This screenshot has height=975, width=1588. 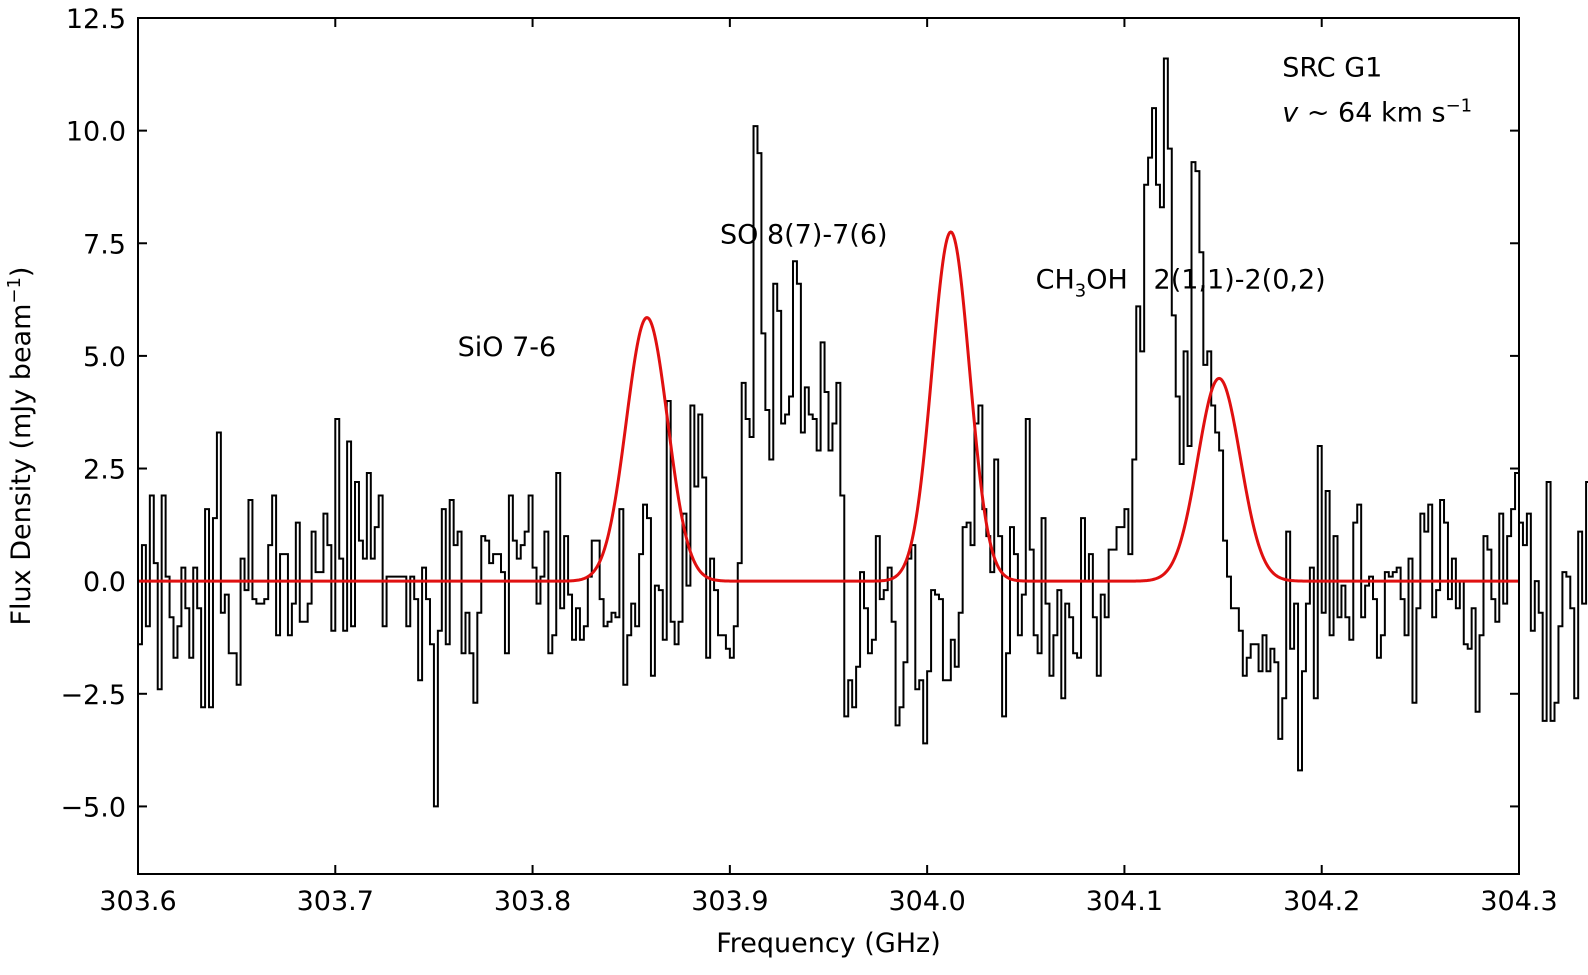 What do you see at coordinates (926, 901) in the screenshot?
I see `x-tick-label: 304.0` at bounding box center [926, 901].